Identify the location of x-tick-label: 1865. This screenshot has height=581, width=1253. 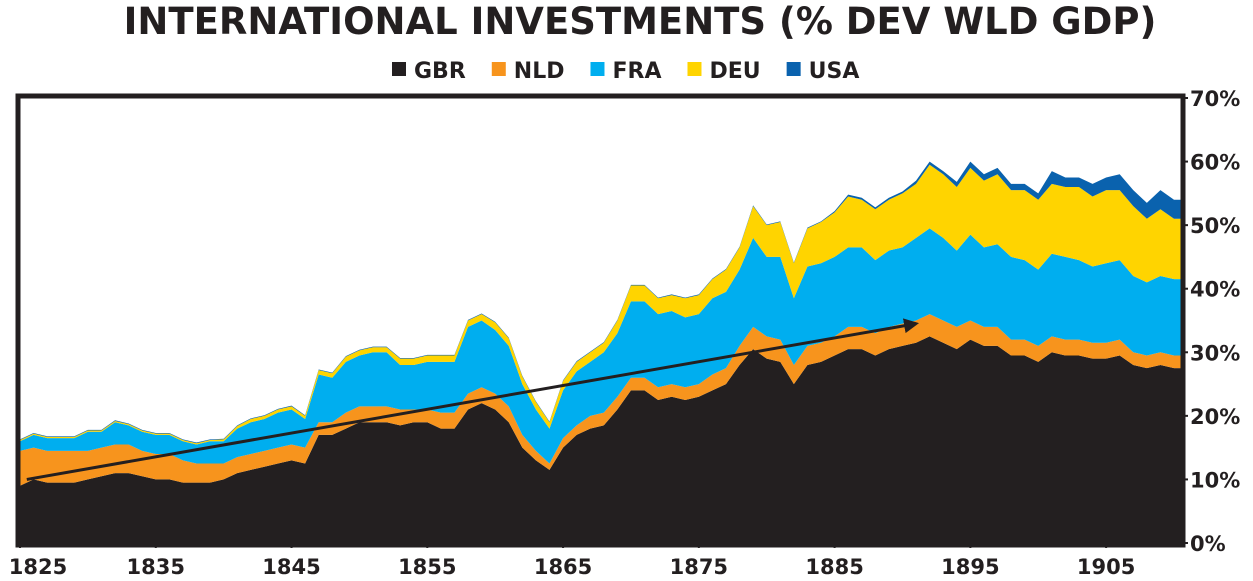
(563, 566).